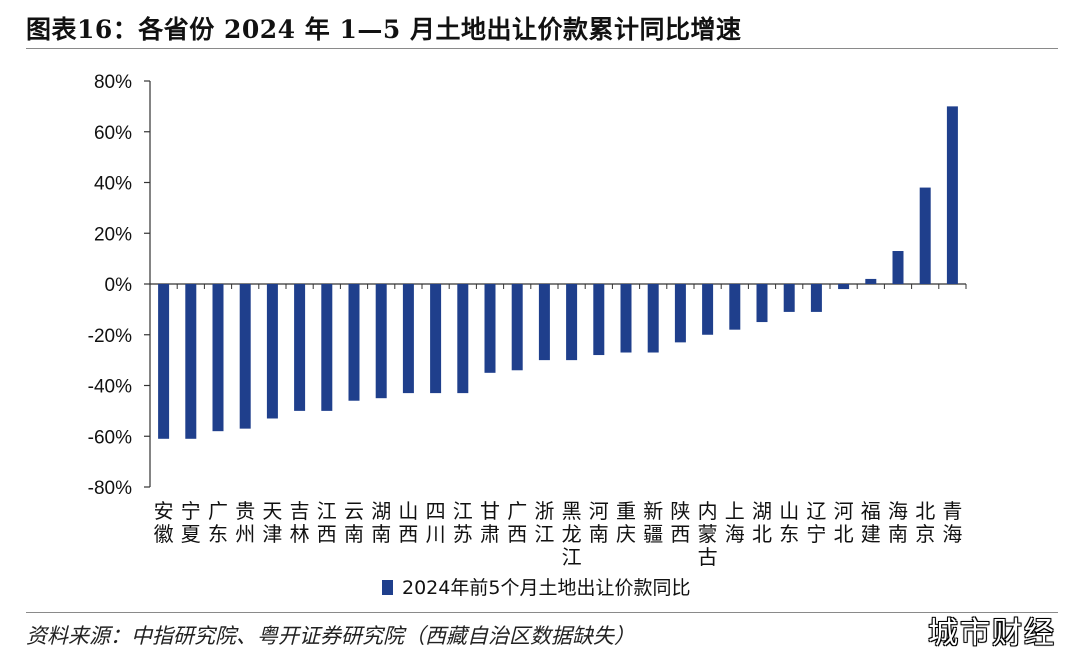 This screenshot has width=1080, height=672. What do you see at coordinates (653, 522) in the screenshot?
I see `x-tick-label: 新疆` at bounding box center [653, 522].